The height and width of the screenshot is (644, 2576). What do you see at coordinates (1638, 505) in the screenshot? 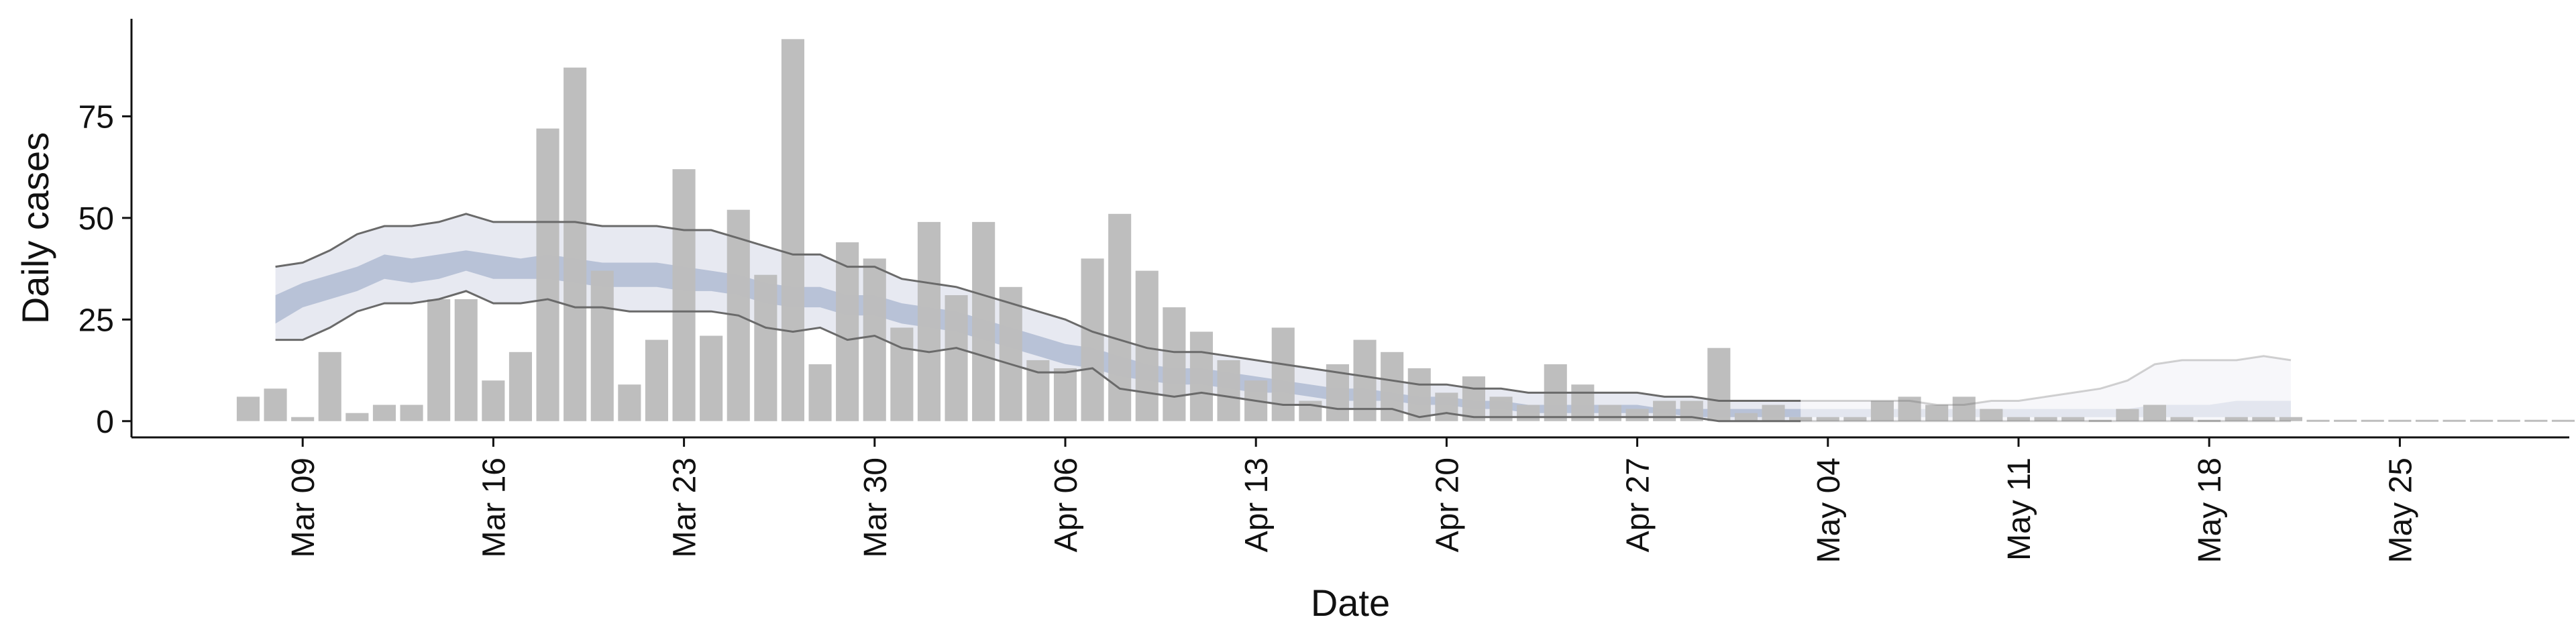
I see `x-tick-label: Apr 27` at bounding box center [1638, 505].